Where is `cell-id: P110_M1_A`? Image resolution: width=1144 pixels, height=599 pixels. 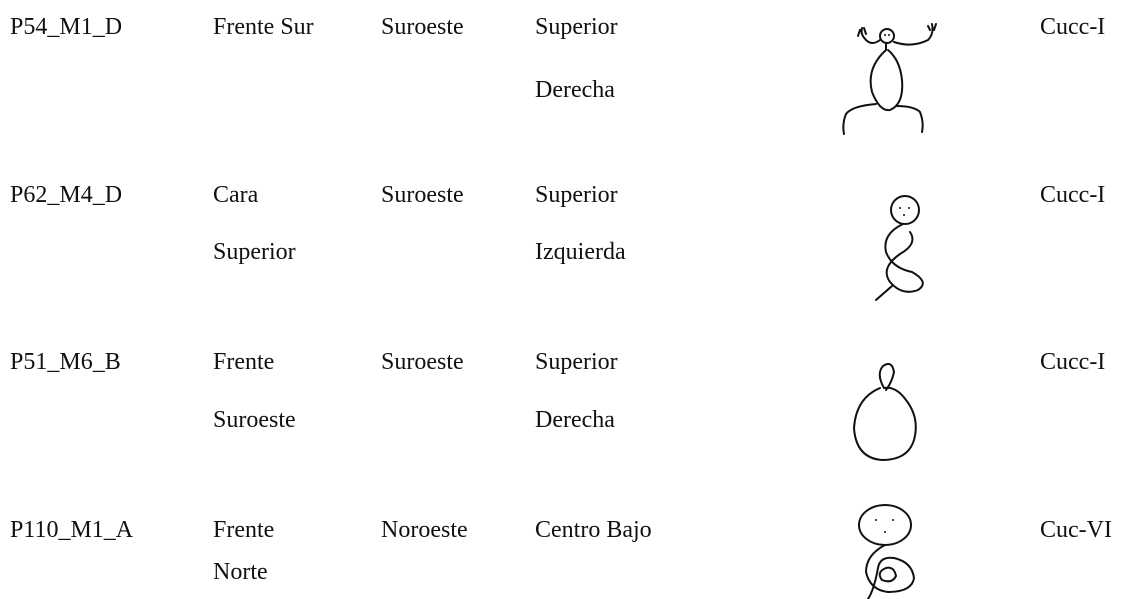
cell-id: P110_M1_A is located at coordinates (72, 530).